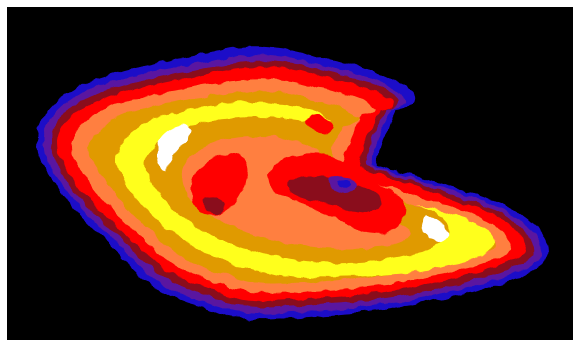 The image size is (580, 347). What do you see at coordinates (175, 148) in the screenshot?
I see `white-highlight-left` at bounding box center [175, 148].